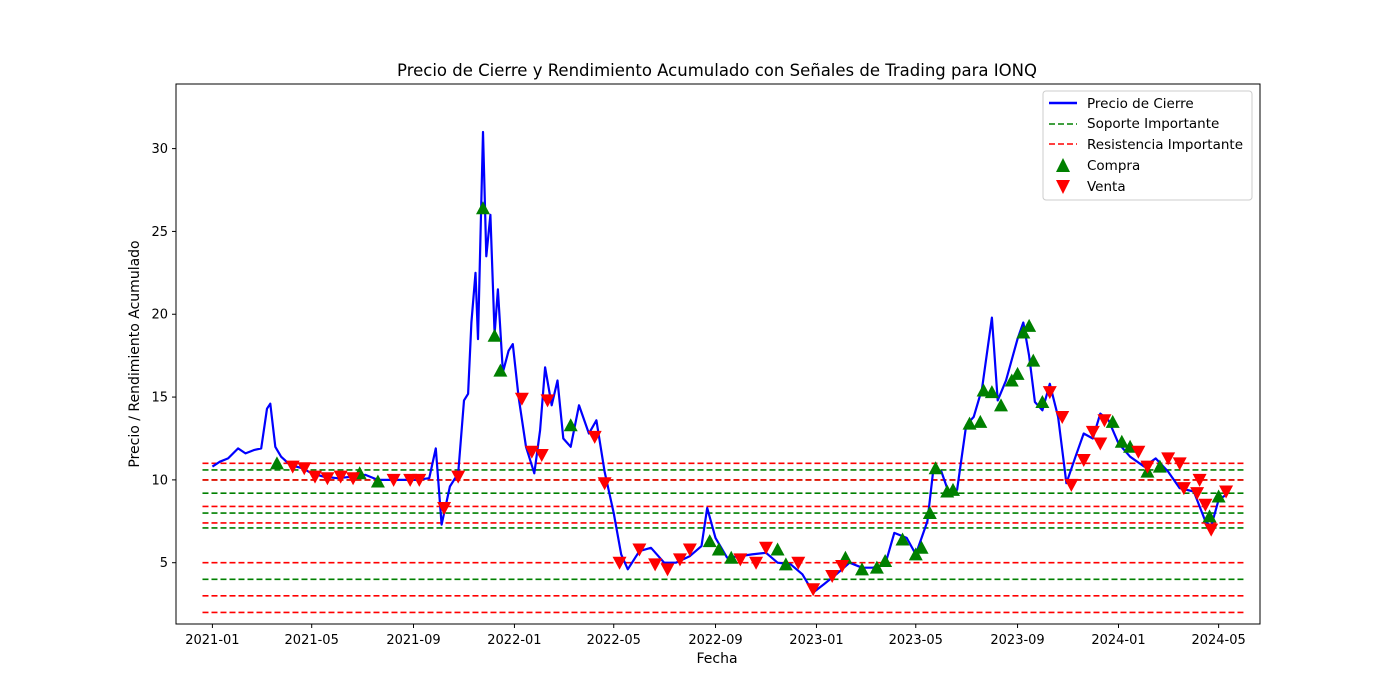 This screenshot has height=700, width=1400. I want to click on x-tick-label: 2021-09, so click(413, 640).